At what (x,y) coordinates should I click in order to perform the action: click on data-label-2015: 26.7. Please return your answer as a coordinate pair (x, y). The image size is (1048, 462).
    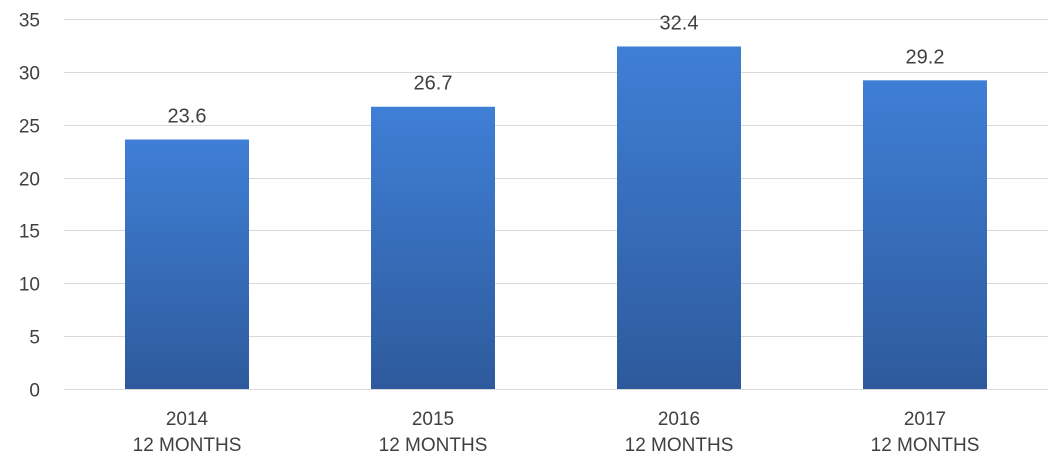
    Looking at the image, I should click on (433, 84).